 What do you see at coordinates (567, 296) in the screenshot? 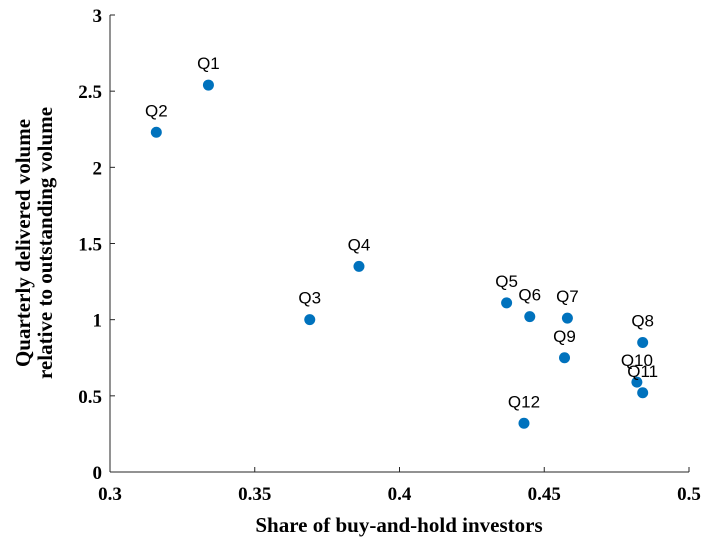
I see `point-label: Q7` at bounding box center [567, 296].